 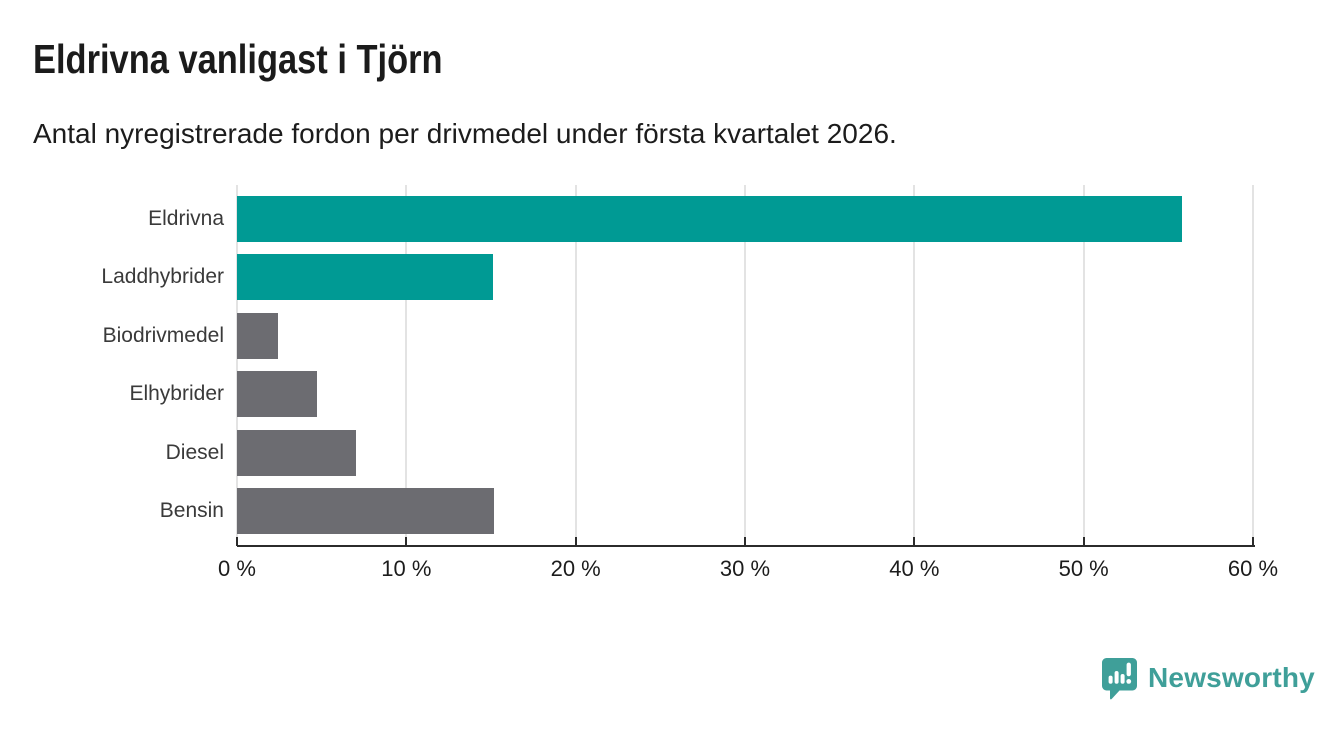 I want to click on gridline-50pct, so click(x=1083, y=365).